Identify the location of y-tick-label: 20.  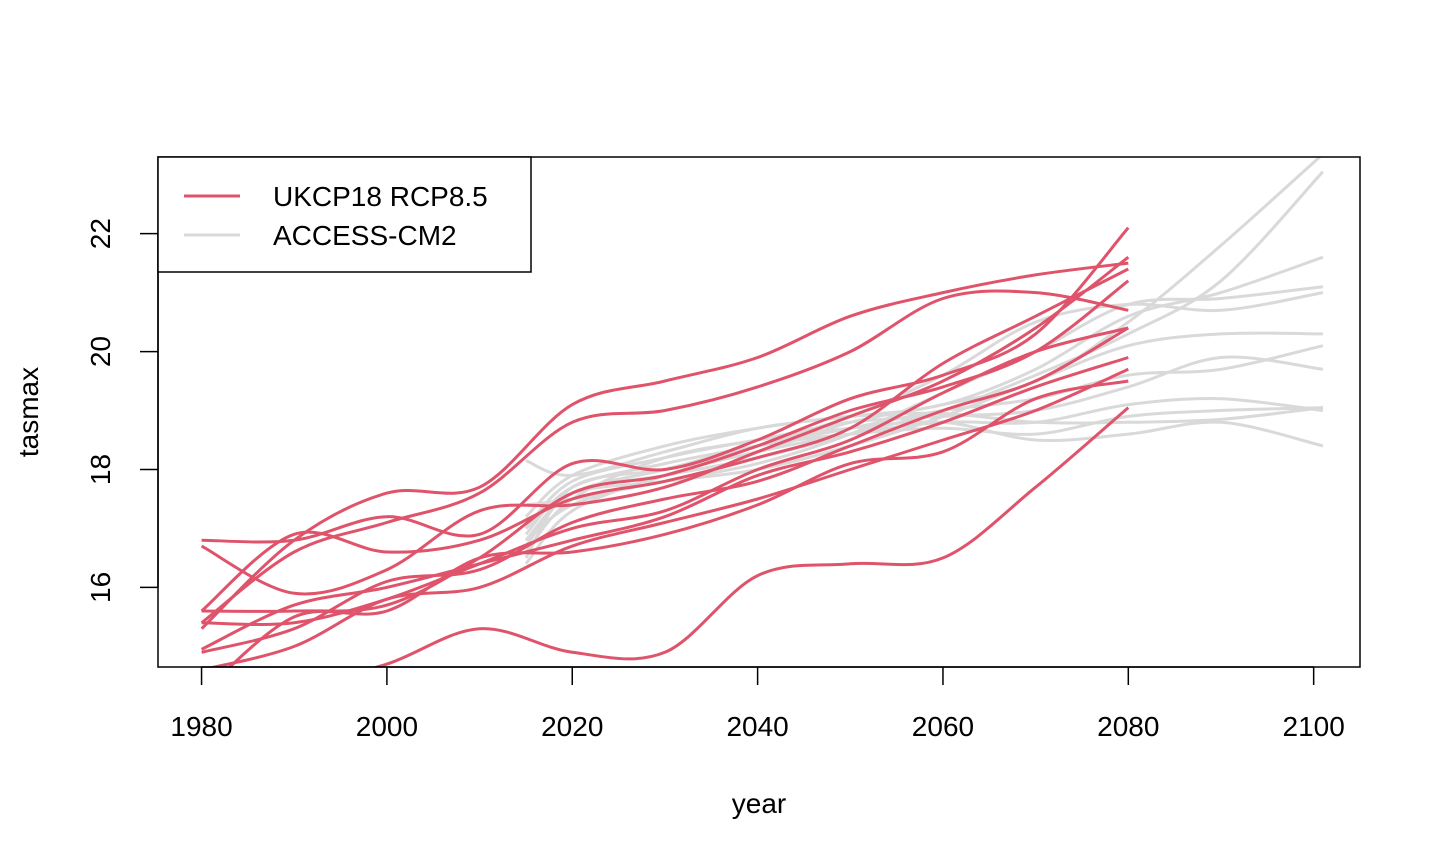
(100, 351).